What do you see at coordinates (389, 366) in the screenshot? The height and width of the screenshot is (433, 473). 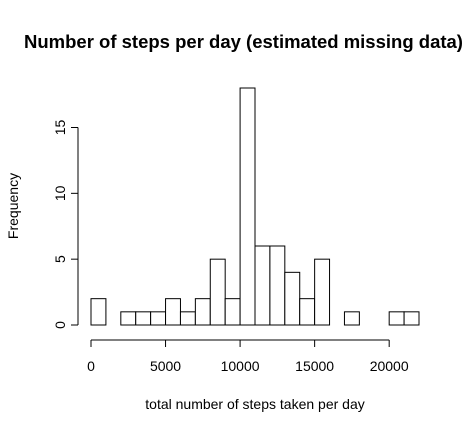 I see `x-tick-label: 20000` at bounding box center [389, 366].